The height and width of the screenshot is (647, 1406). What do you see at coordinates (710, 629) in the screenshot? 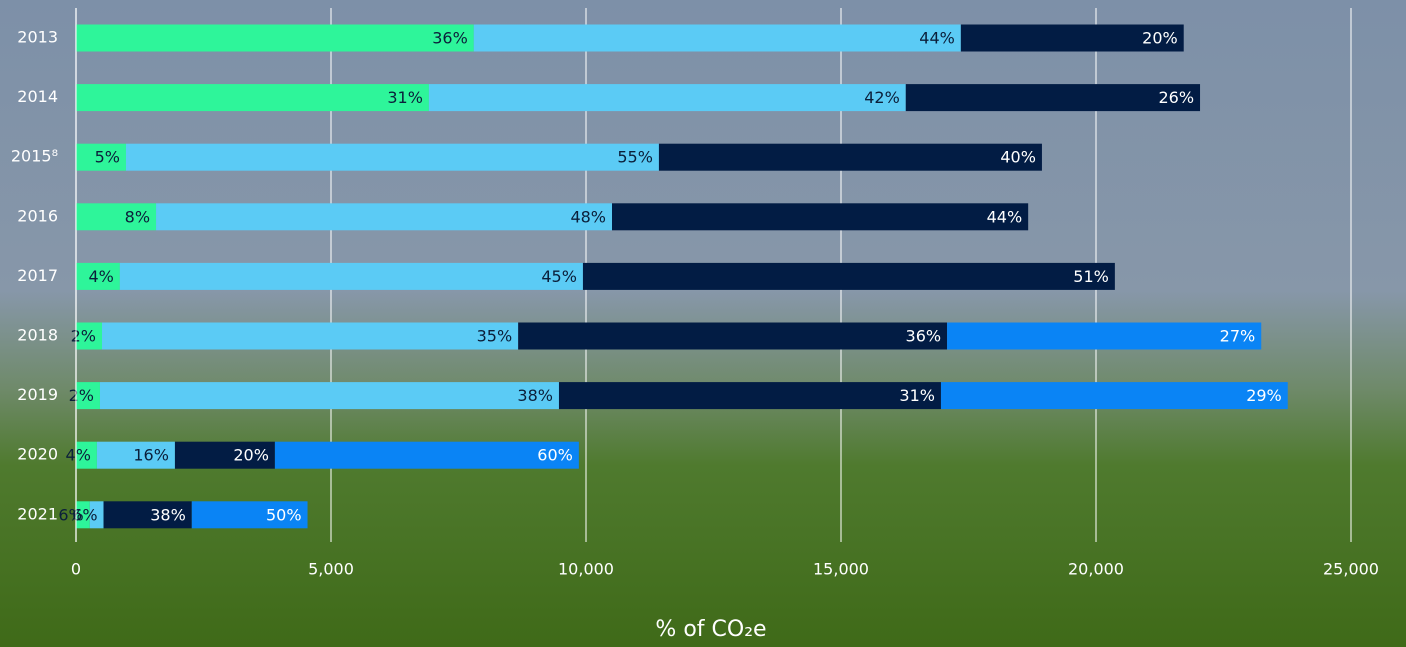
I see `x-axis-label: % of CO₂e` at bounding box center [710, 629].